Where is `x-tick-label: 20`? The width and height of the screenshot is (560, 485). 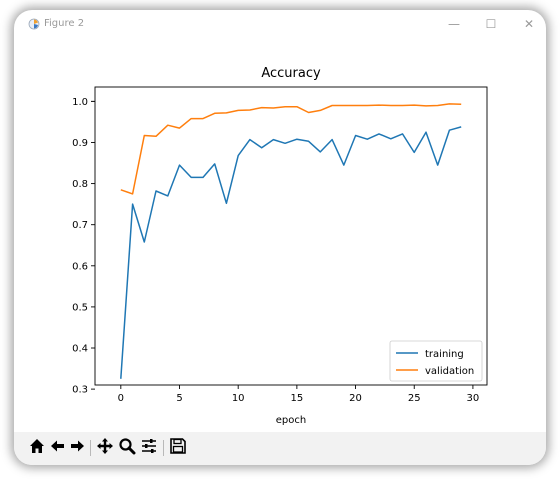
x-tick-label: 20 is located at coordinates (355, 398).